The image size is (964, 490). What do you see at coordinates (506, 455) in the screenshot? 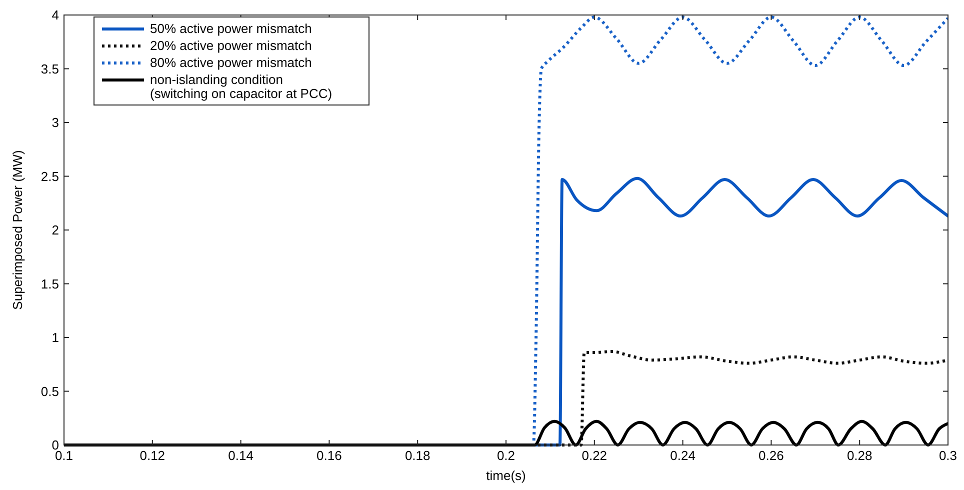
I see `x-tick-label: 0.2` at bounding box center [506, 455].